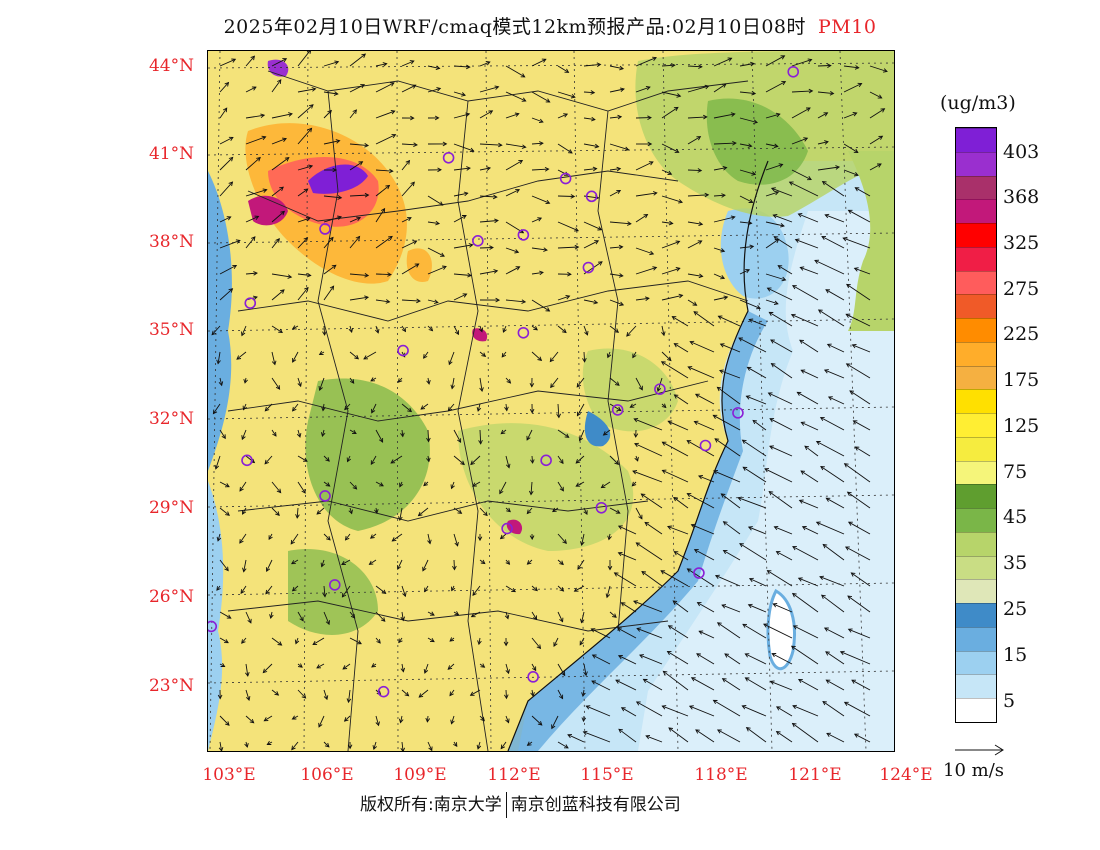 The width and height of the screenshot is (1100, 850). What do you see at coordinates (334, 585) in the screenshot?
I see `station-marker` at bounding box center [334, 585].